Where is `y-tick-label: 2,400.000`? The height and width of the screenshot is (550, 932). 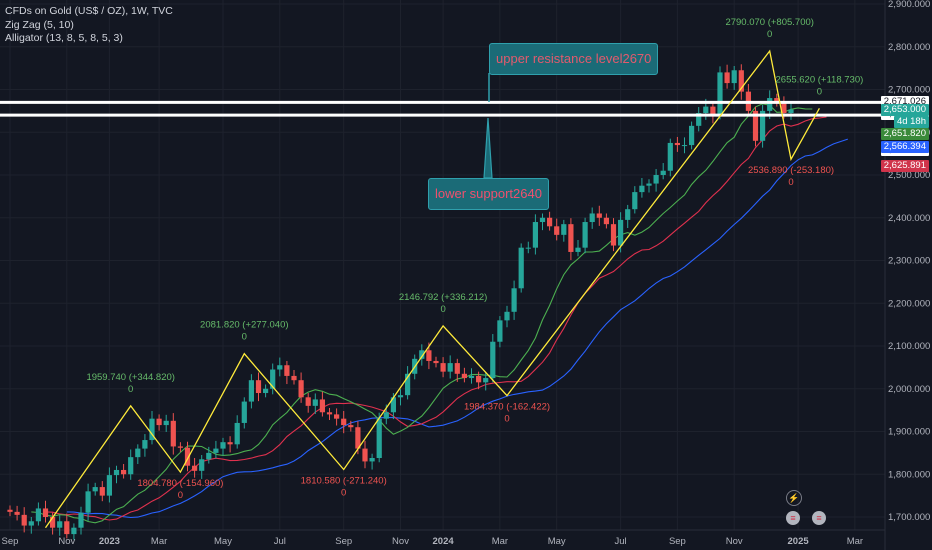 y-tick-label: 2,400.000 is located at coordinates (909, 218).